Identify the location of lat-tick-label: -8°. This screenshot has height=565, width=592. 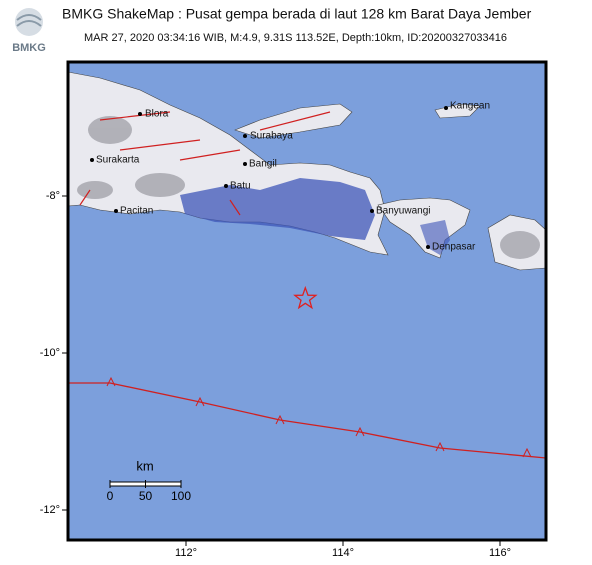
(53, 196).